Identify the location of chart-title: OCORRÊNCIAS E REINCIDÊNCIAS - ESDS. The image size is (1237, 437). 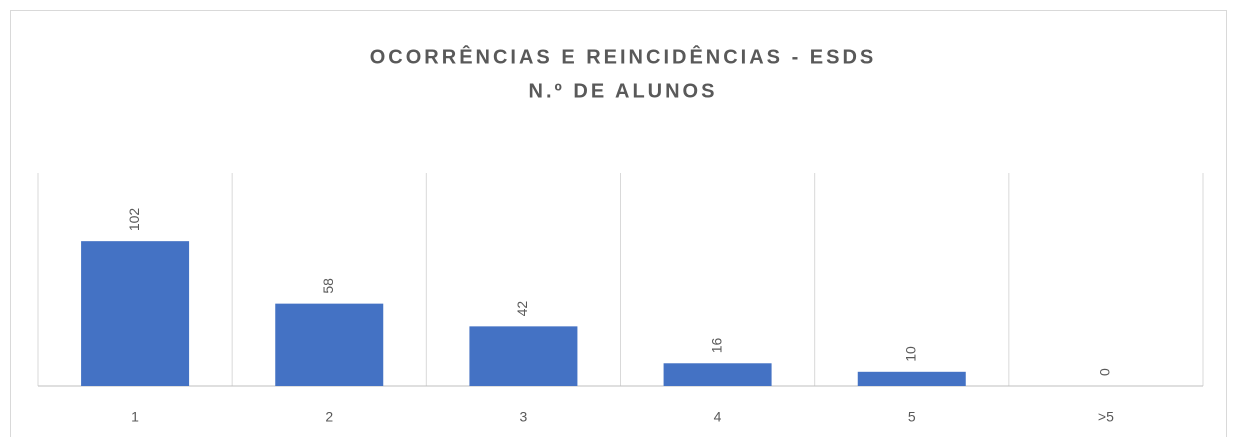
(623, 56).